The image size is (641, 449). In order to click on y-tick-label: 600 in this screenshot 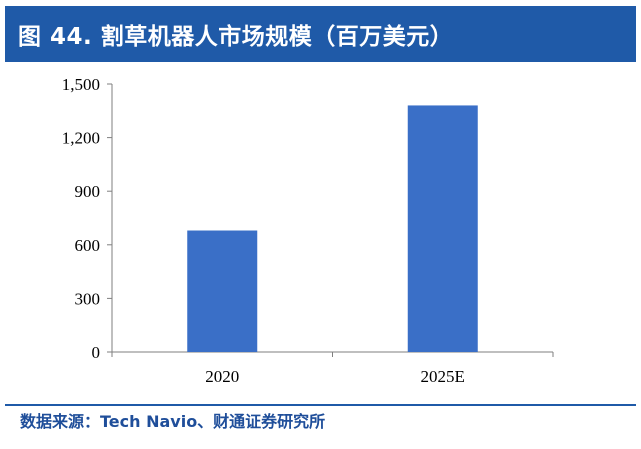, I will do `click(88, 245)`.